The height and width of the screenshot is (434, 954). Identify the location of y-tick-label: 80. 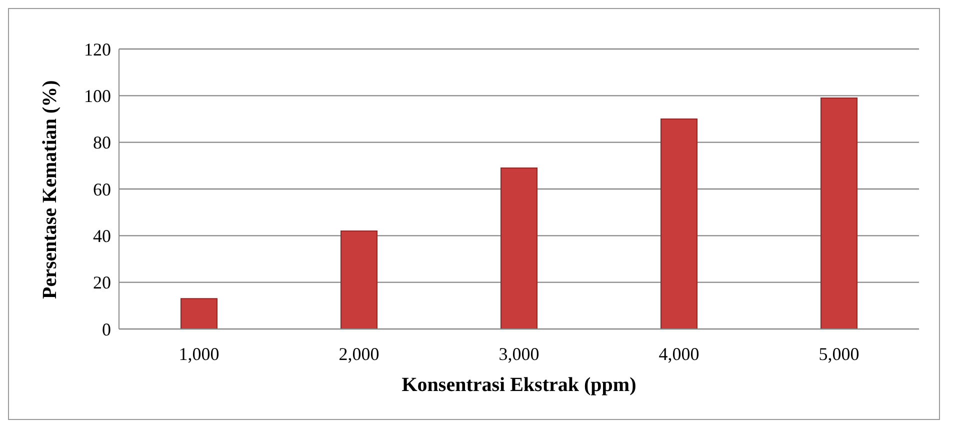
(102, 142).